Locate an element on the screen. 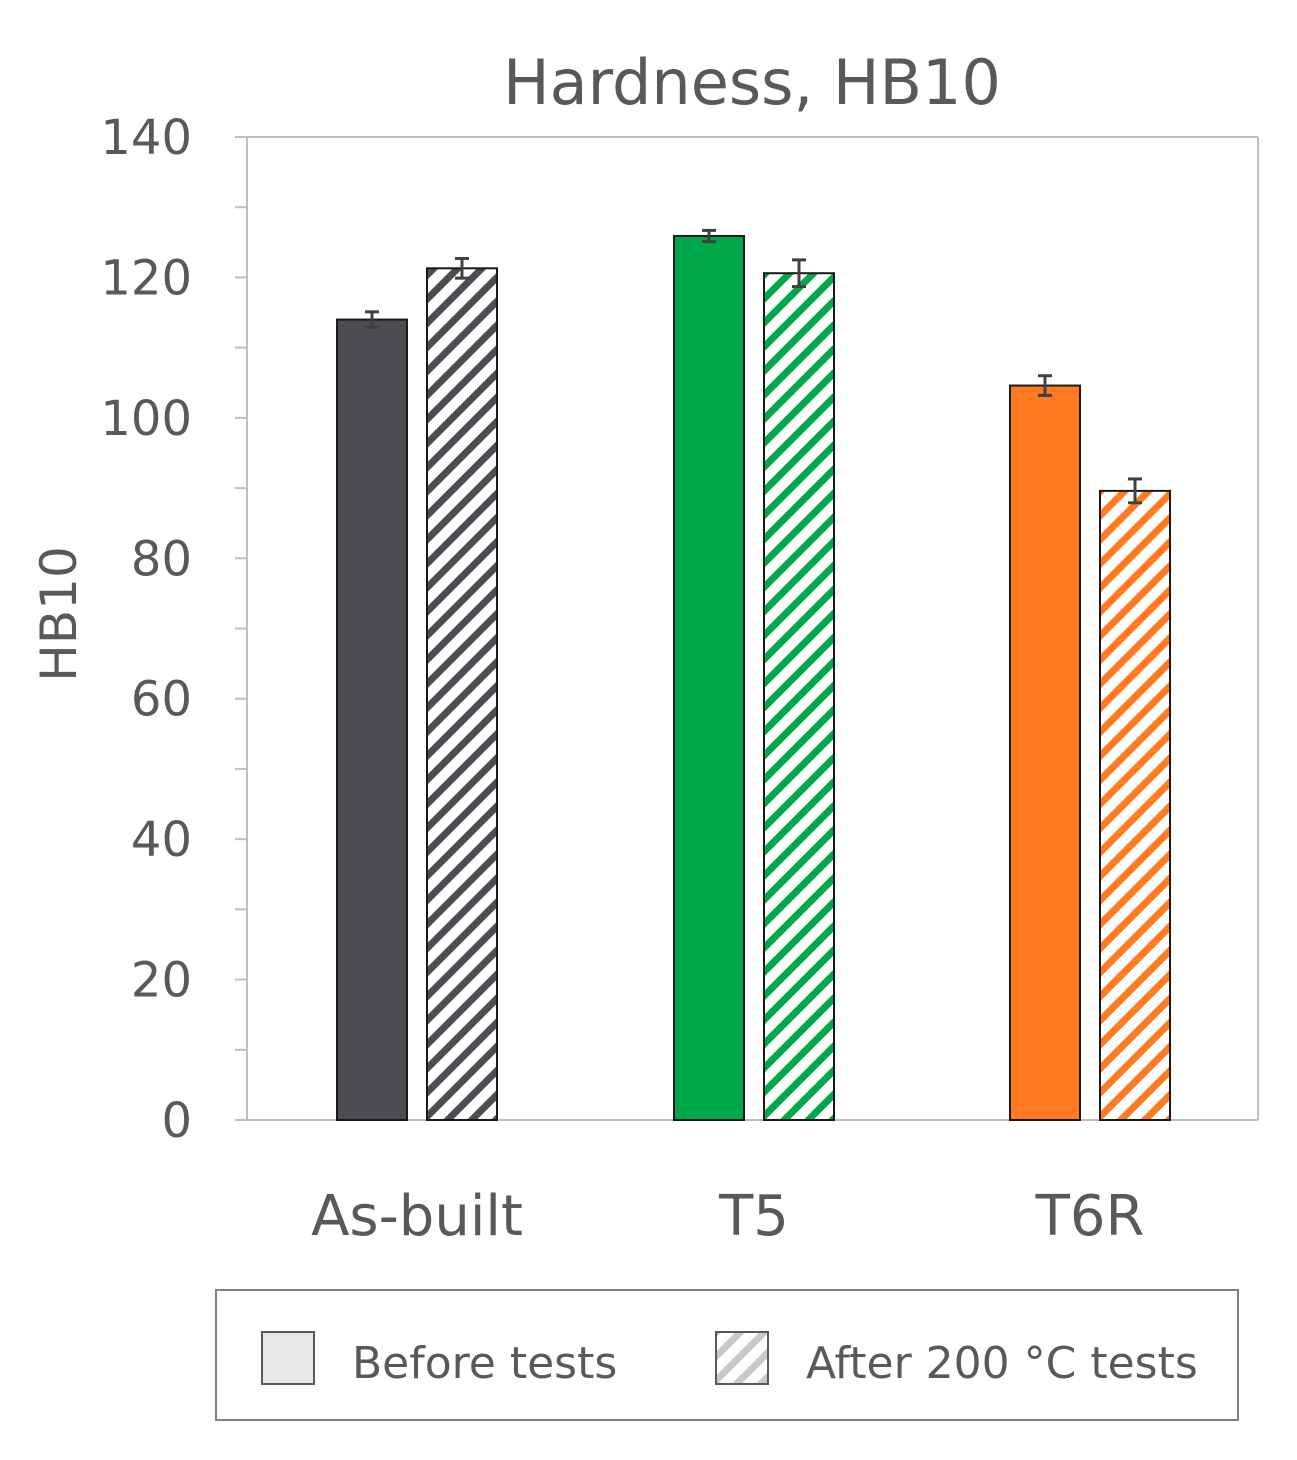 The width and height of the screenshot is (1297, 1460). y-tick-label: 40 is located at coordinates (161, 840).